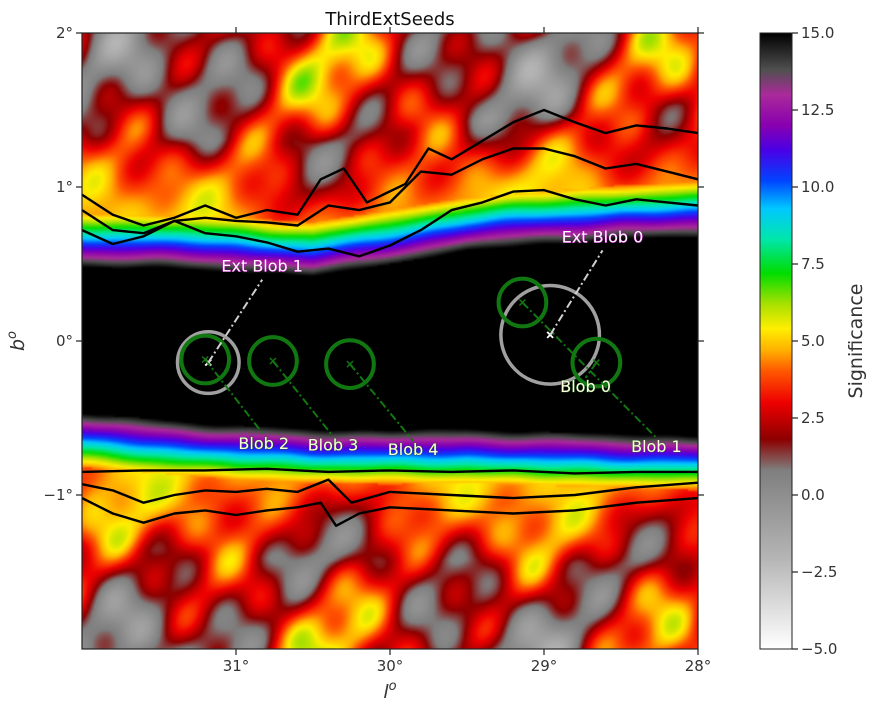  Describe the element at coordinates (819, 649) in the screenshot. I see `colorbar-tick-label-8: −5.0` at that location.